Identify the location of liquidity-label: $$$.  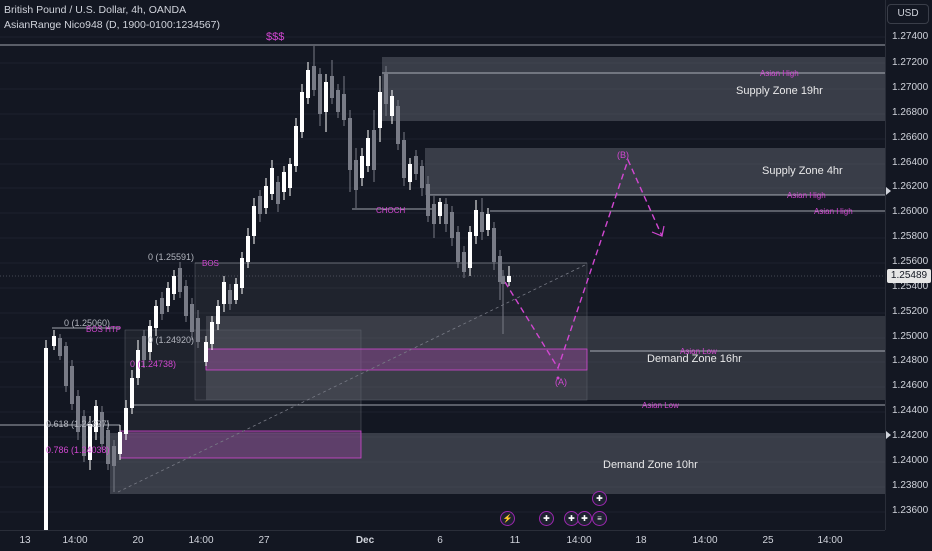
(275, 37).